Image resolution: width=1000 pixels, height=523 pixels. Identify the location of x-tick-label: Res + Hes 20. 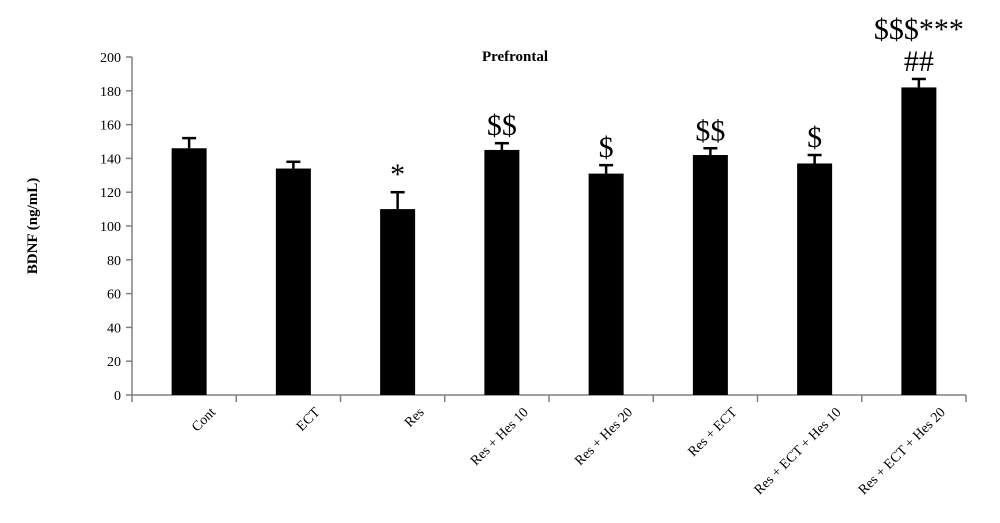
(604, 437).